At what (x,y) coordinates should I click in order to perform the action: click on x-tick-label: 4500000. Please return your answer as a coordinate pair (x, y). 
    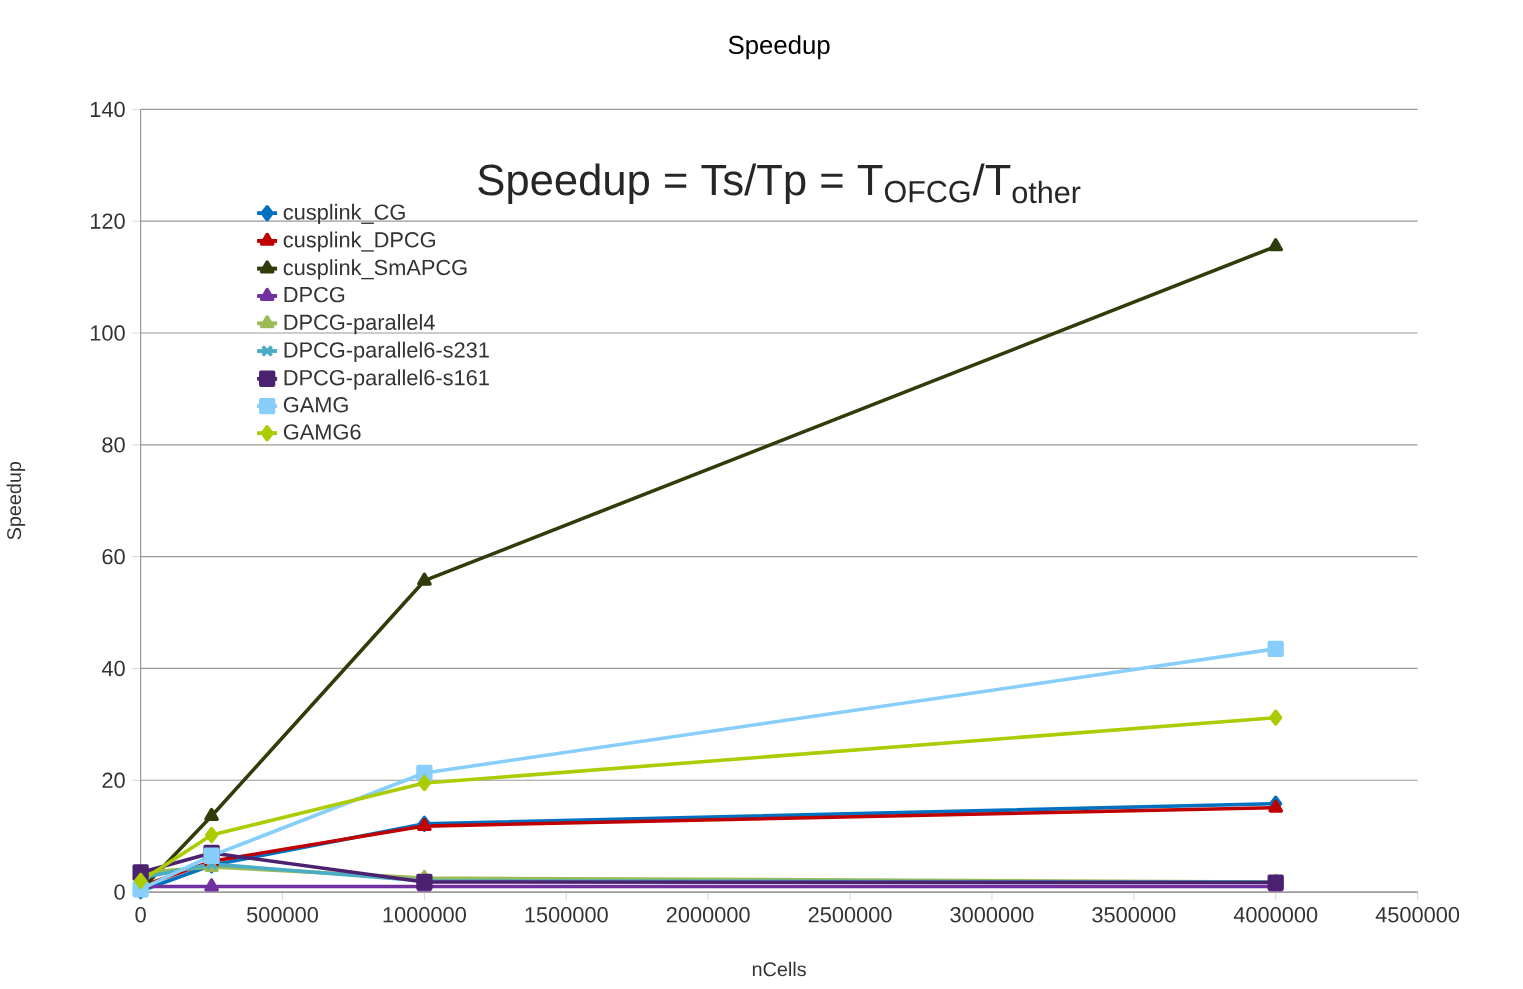
    Looking at the image, I should click on (1417, 915).